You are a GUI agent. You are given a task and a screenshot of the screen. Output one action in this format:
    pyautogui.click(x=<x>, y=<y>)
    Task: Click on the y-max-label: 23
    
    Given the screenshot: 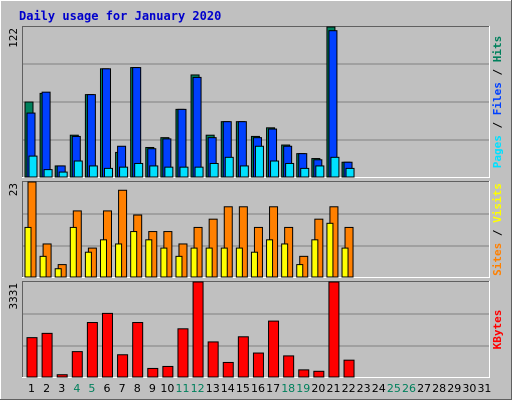 What is the action you would take?
    pyautogui.click(x=13, y=189)
    